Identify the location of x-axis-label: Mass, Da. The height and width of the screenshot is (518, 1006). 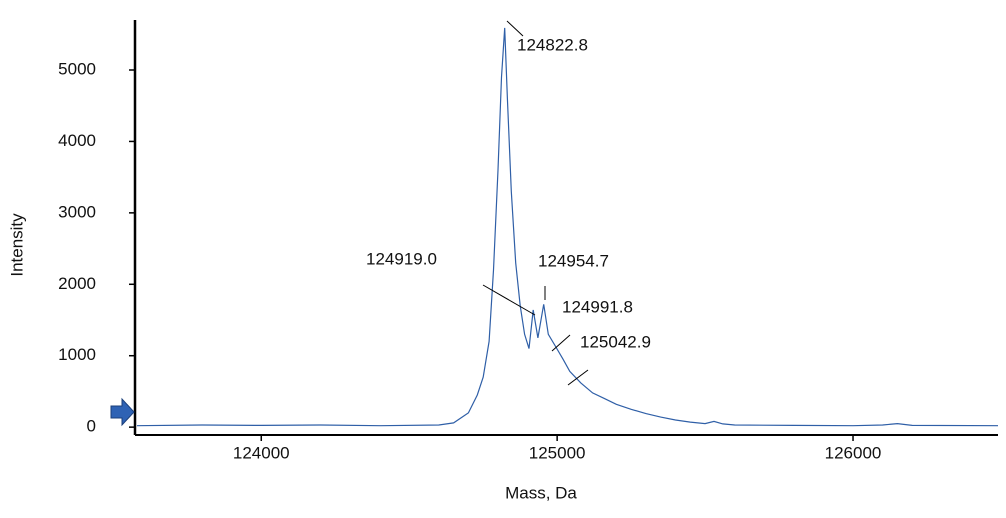
(541, 492).